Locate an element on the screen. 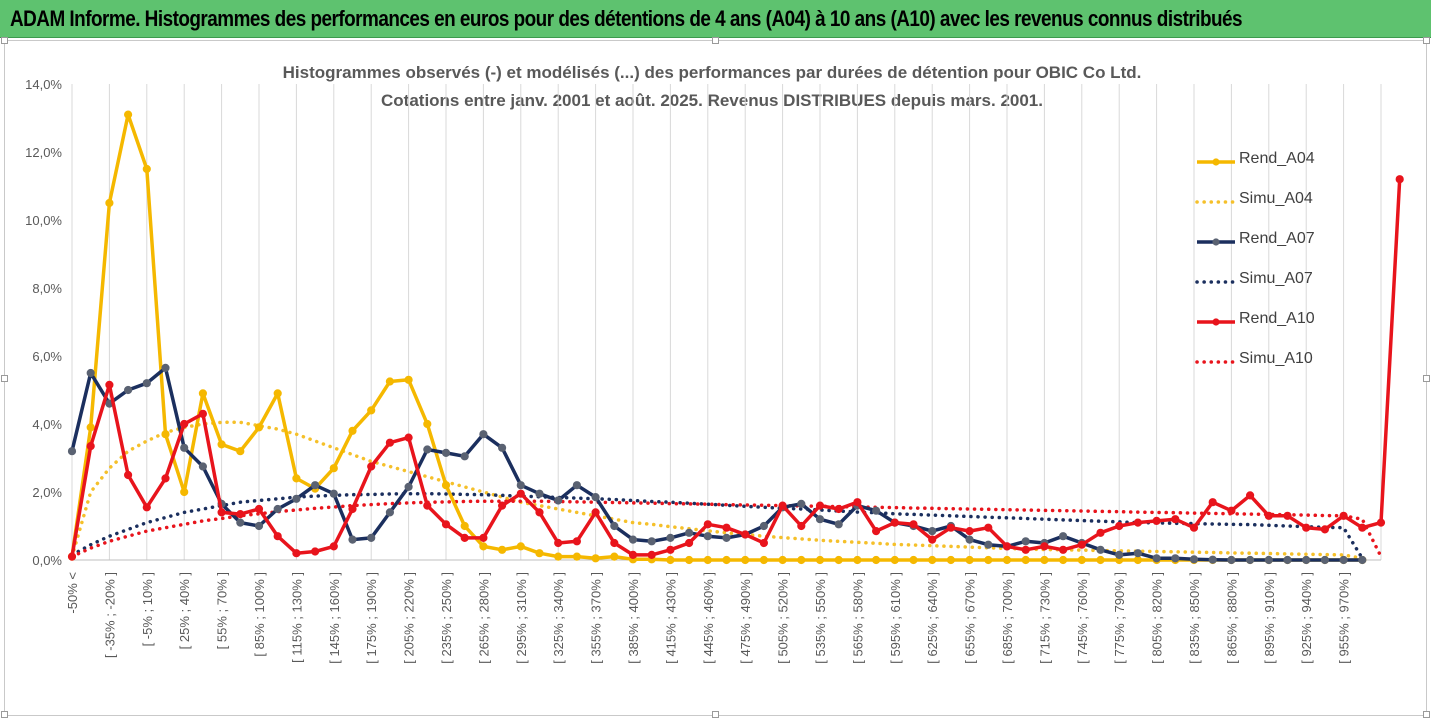  resize-handle-bottom-left is located at coordinates (4, 714).